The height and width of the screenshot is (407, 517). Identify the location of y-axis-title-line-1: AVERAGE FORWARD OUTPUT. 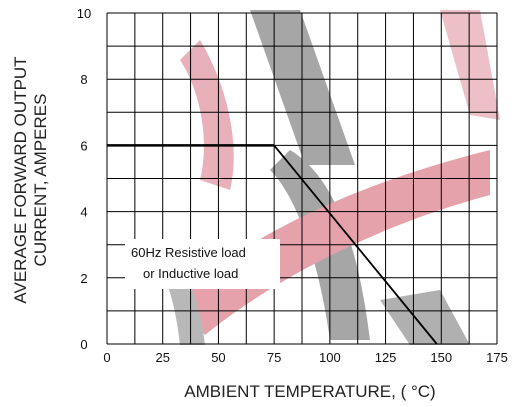
(20, 179).